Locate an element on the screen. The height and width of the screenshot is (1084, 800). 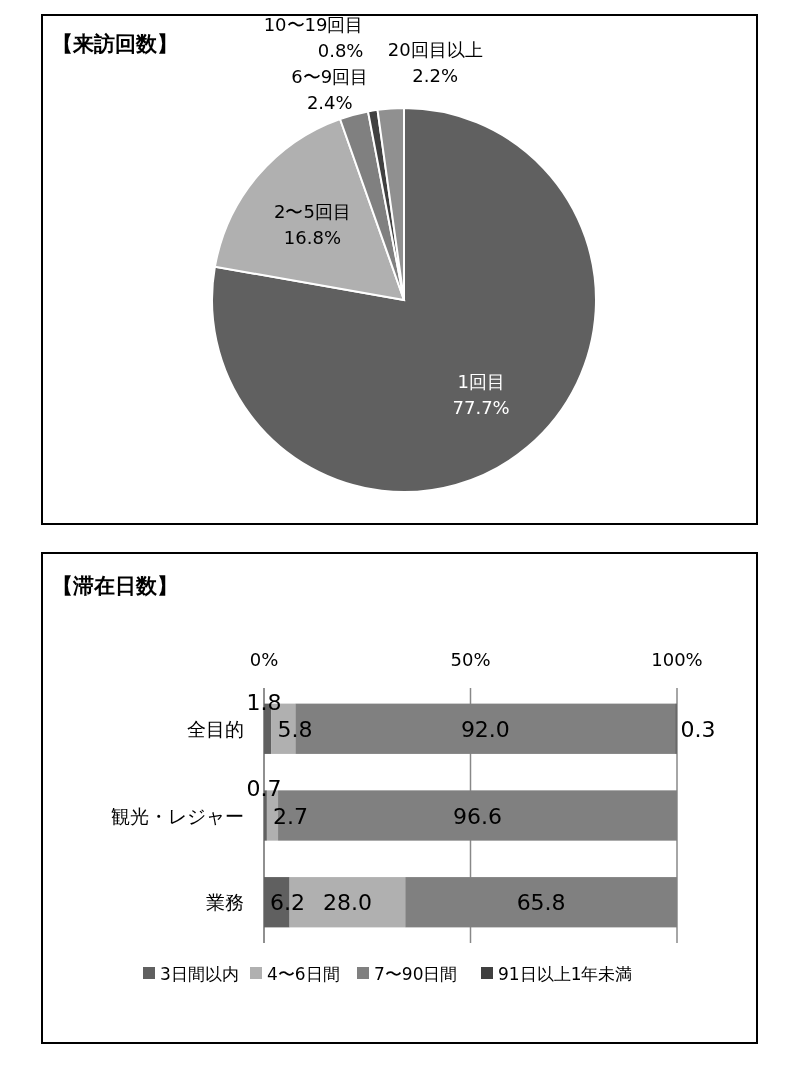
data-label: 65.8 is located at coordinates (541, 903).